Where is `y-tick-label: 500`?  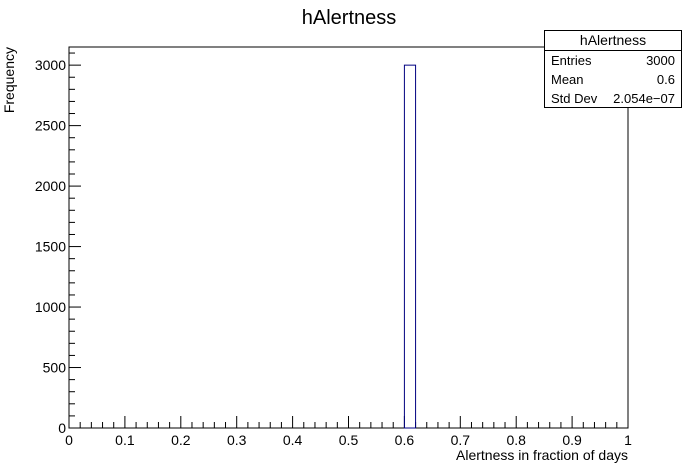
y-tick-label: 500 is located at coordinates (55, 368).